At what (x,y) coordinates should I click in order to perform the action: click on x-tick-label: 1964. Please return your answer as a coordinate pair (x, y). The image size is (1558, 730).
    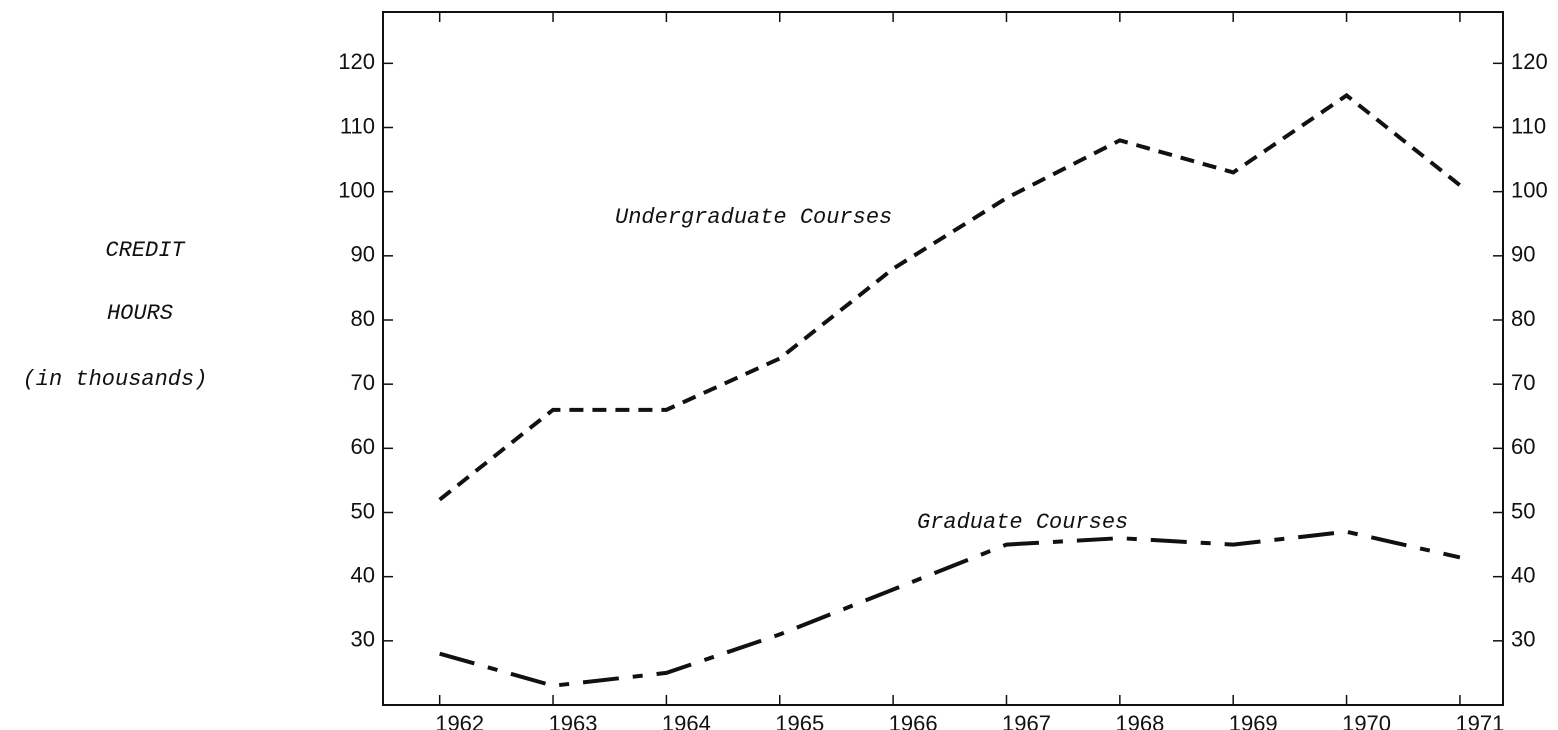
    Looking at the image, I should click on (686, 720).